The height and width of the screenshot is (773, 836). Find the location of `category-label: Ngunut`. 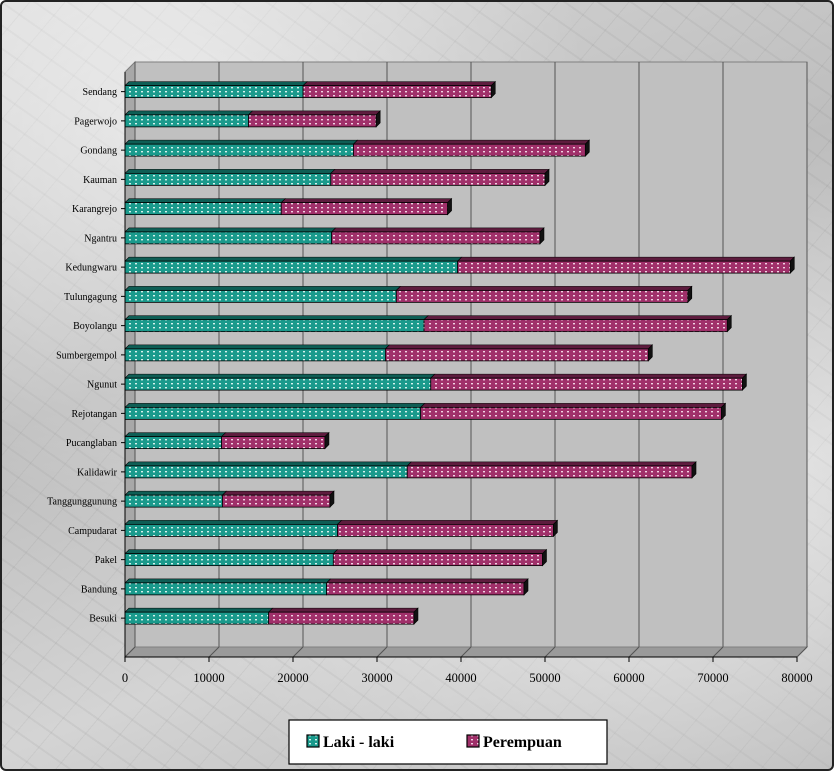

category-label: Ngunut is located at coordinates (102, 385).